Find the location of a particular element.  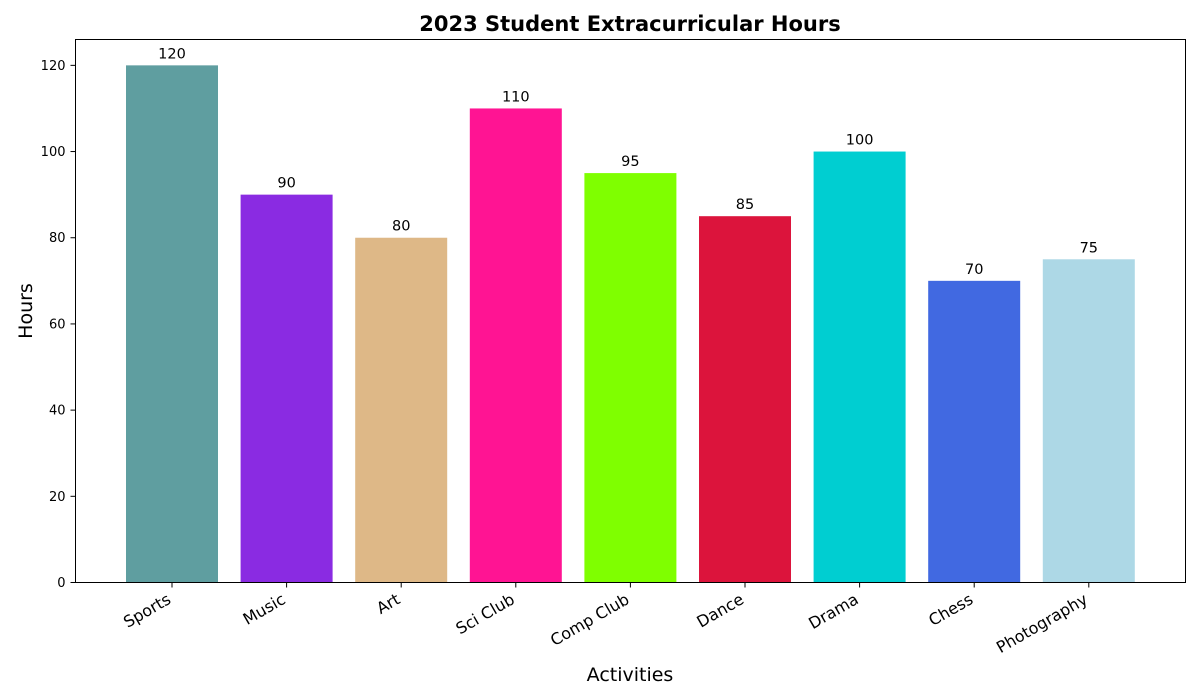

bar-sci-club is located at coordinates (515, 345).